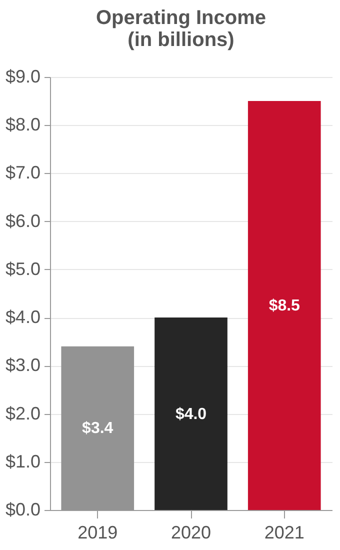  What do you see at coordinates (22, 317) in the screenshot?
I see `y-tick-label: $4.0` at bounding box center [22, 317].